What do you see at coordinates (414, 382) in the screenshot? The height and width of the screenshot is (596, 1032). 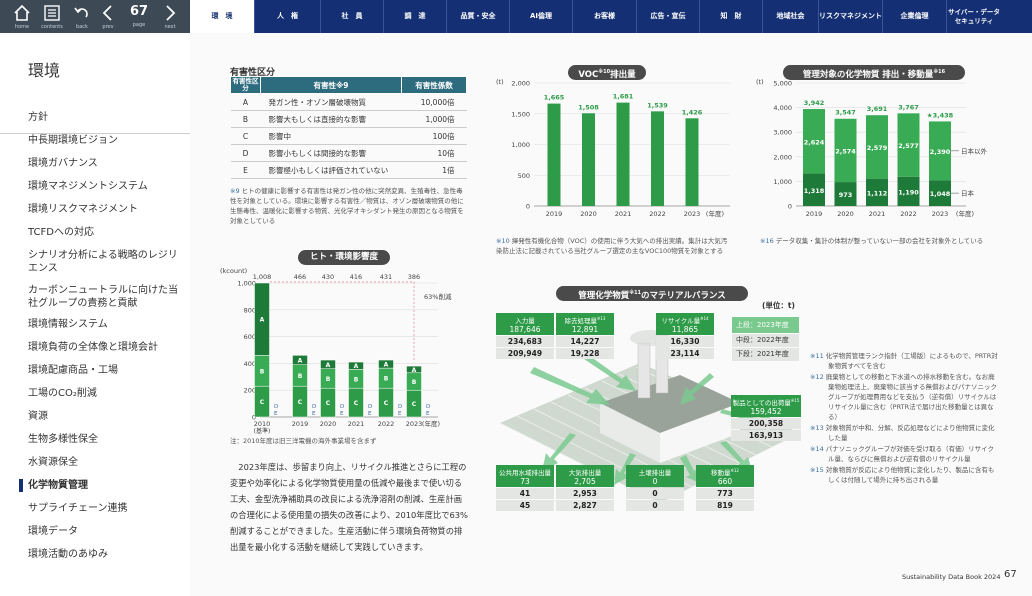 I see `segment-label: B` at bounding box center [414, 382].